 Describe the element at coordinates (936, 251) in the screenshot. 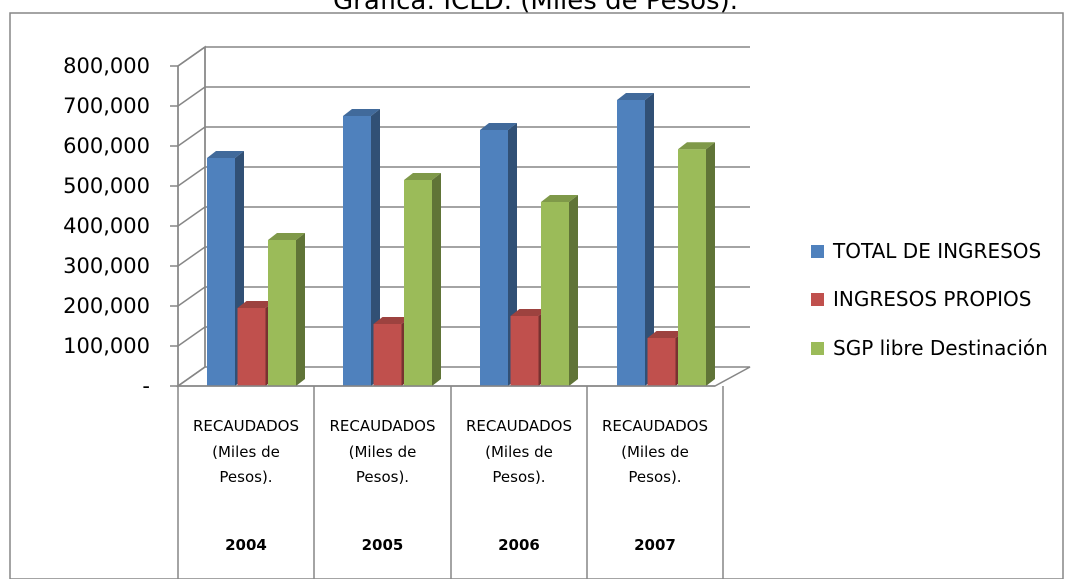

I see `legend-label: TOTAL DE INGRESOS` at that location.